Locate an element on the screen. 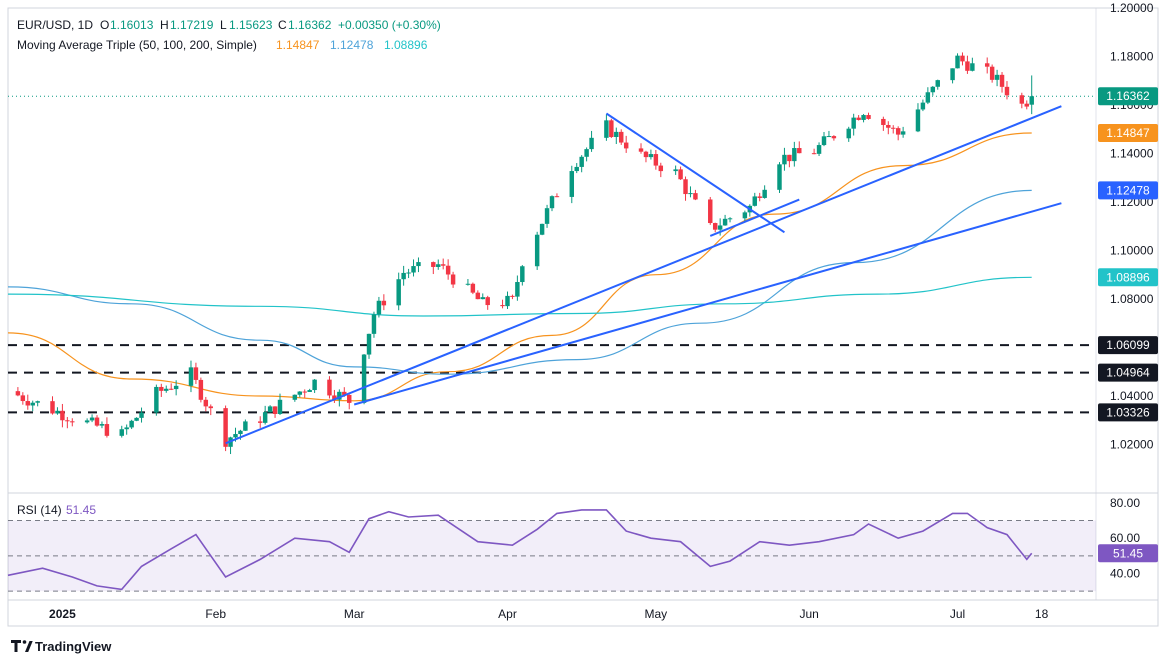 Image resolution: width=1166 pixels, height=664 pixels. rsi-value-tag is located at coordinates (1128, 553).